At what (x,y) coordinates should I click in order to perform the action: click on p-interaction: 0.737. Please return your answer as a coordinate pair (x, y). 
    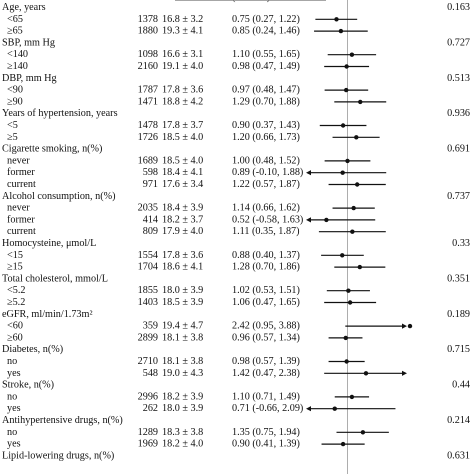
    Looking at the image, I should click on (458, 196).